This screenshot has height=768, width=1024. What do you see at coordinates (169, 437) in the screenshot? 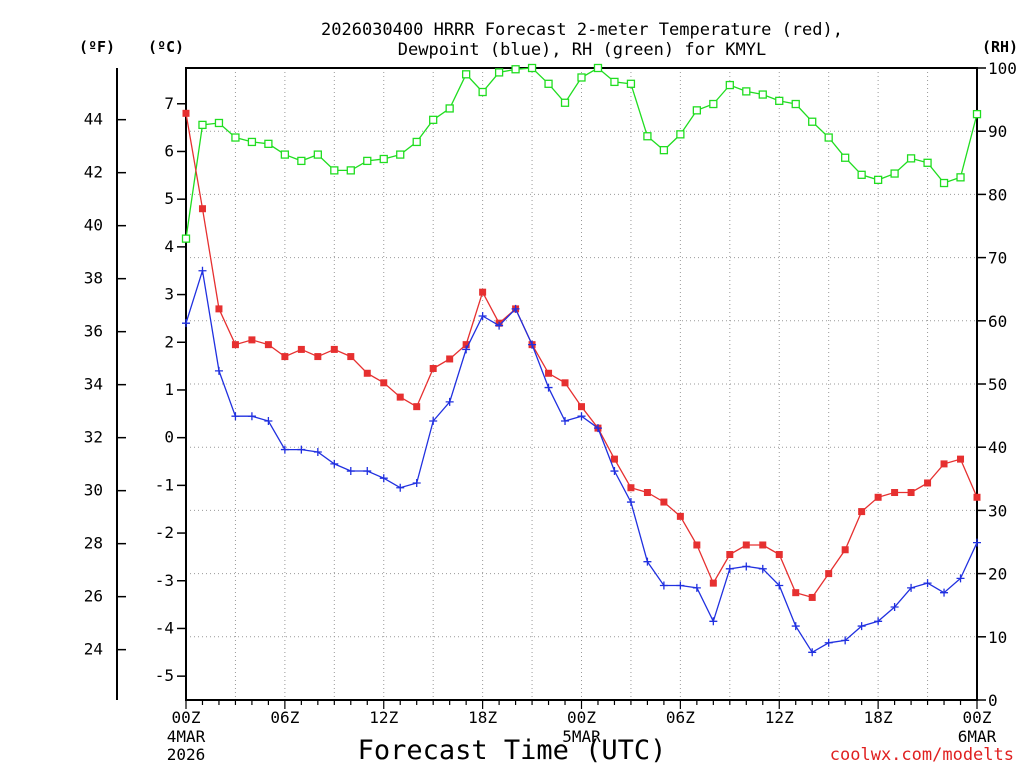
I see `celsius-tick-label: 0` at bounding box center [169, 437].